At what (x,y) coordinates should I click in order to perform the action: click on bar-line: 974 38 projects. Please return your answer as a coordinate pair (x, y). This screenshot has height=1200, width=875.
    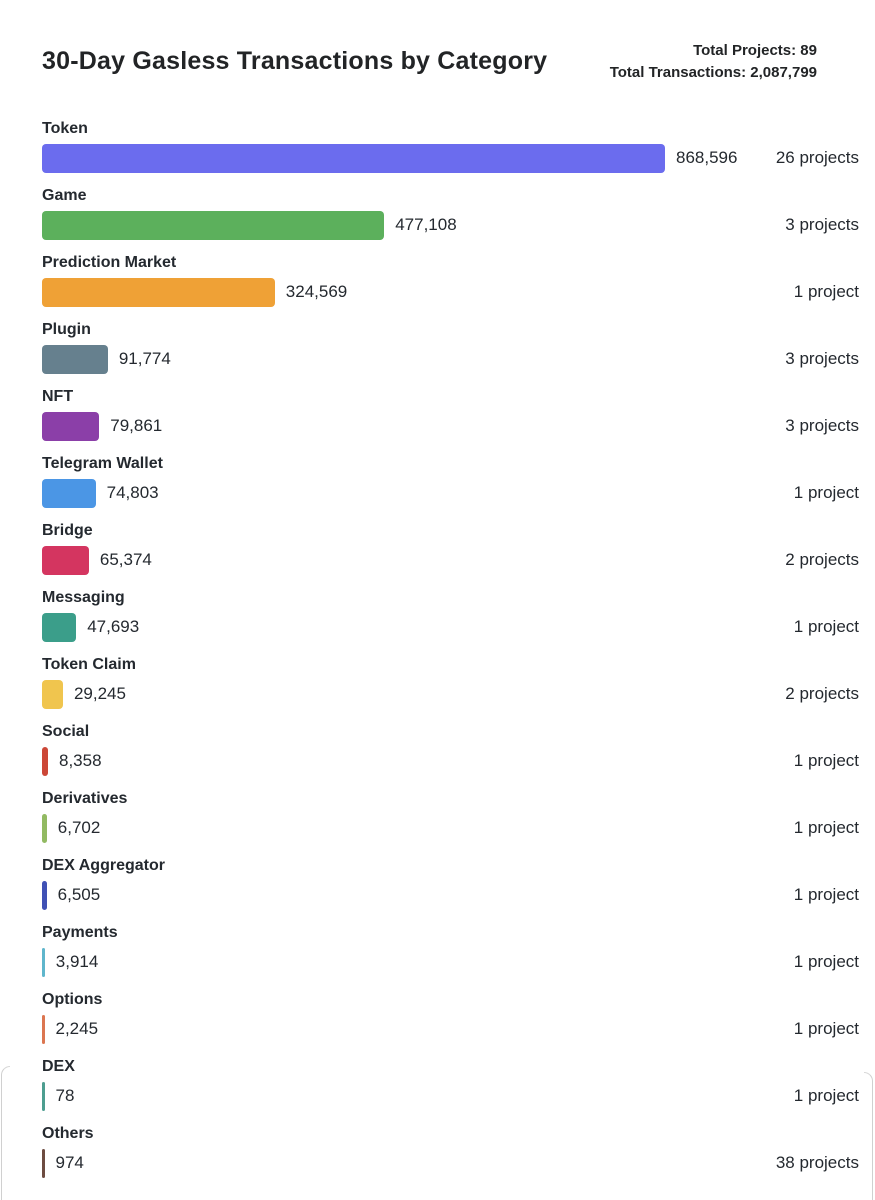
    Looking at the image, I should click on (450, 1163).